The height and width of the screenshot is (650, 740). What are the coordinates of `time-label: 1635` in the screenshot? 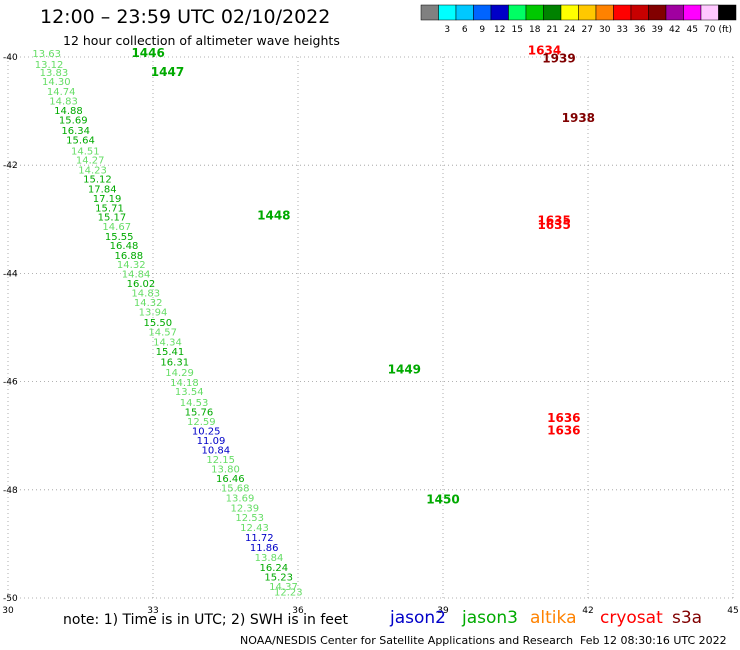 It's located at (553, 221).